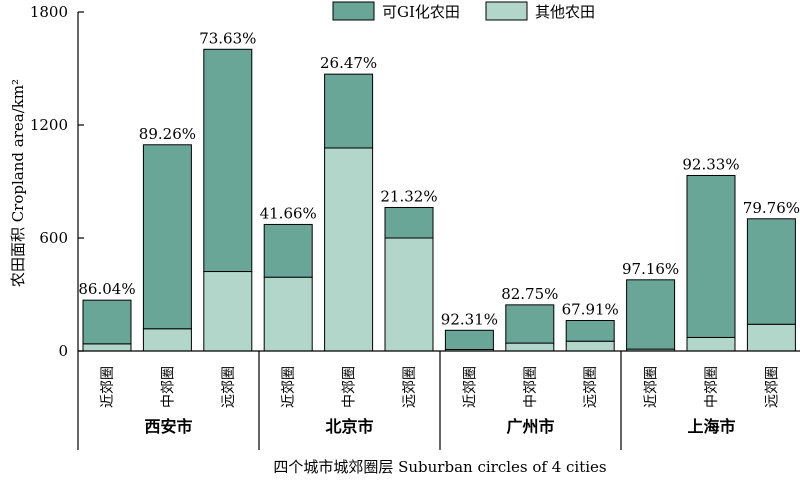 The height and width of the screenshot is (487, 800). I want to click on legend-label: 其他农田, so click(565, 12).